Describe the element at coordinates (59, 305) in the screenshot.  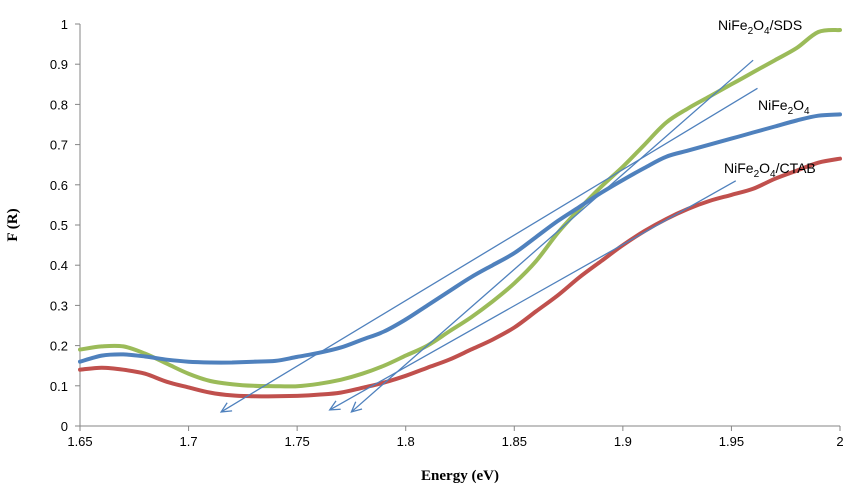
I see `y-tick-label: 0.3` at that location.